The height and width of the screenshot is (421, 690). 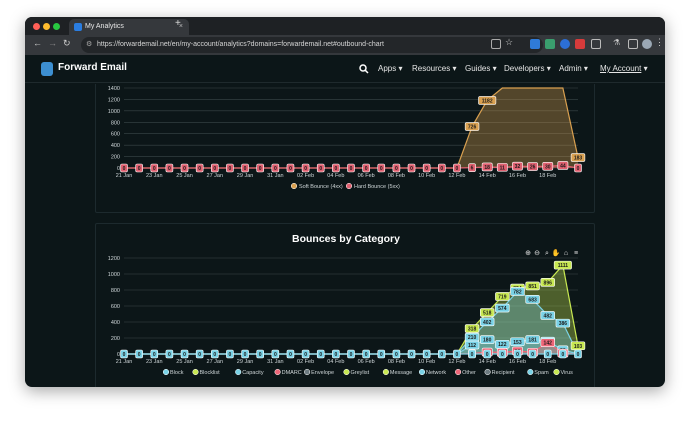 What do you see at coordinates (52, 43) in the screenshot?
I see `forward-icon: →` at bounding box center [52, 43].